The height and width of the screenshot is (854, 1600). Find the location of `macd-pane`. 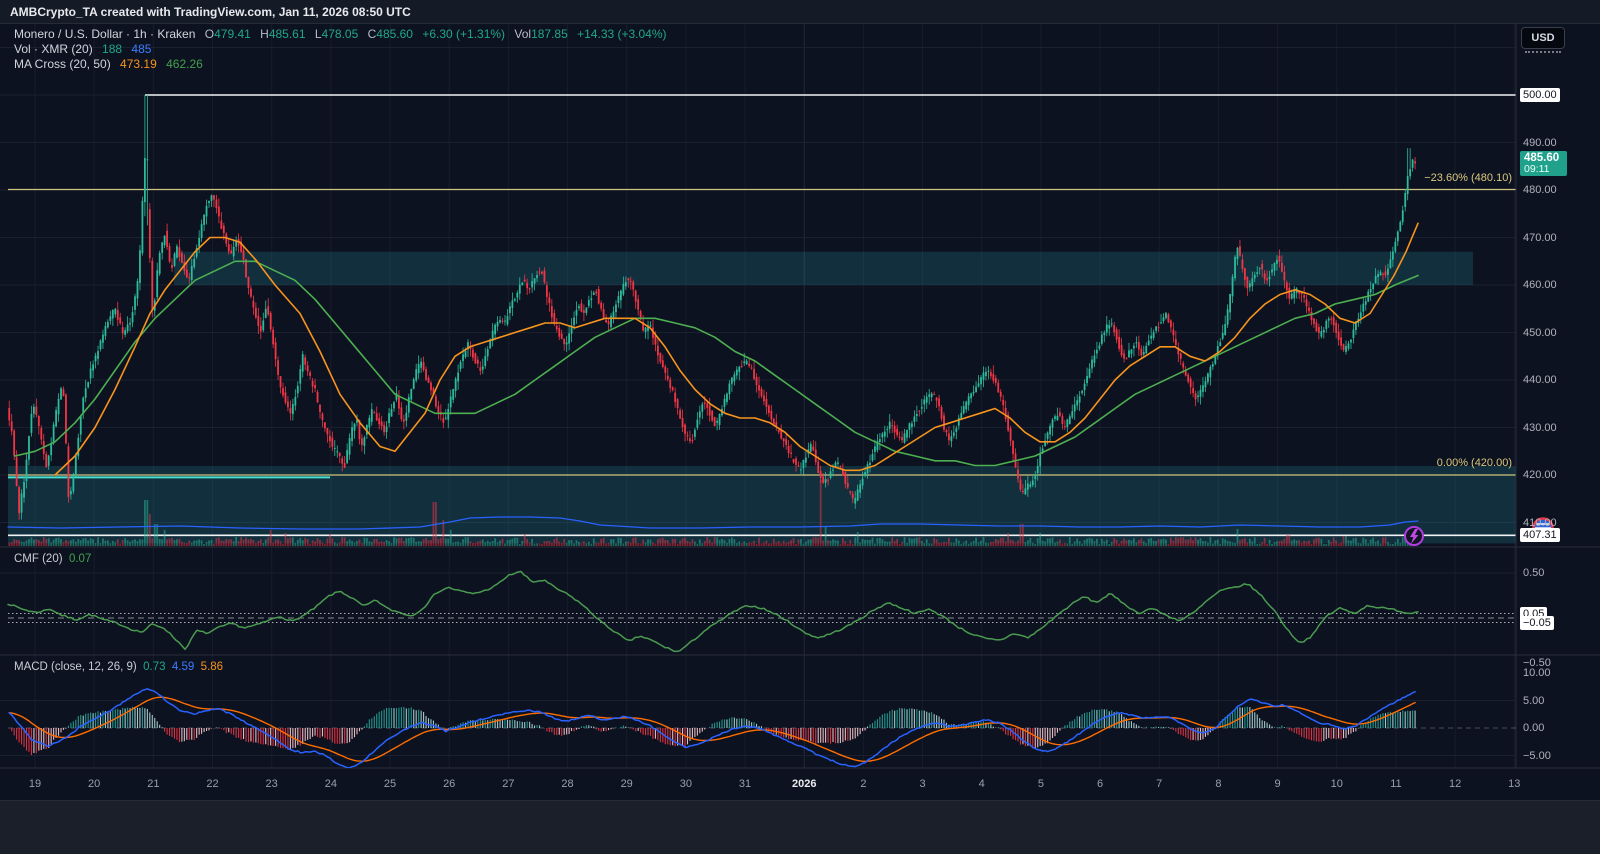

macd-pane is located at coordinates (758, 728).